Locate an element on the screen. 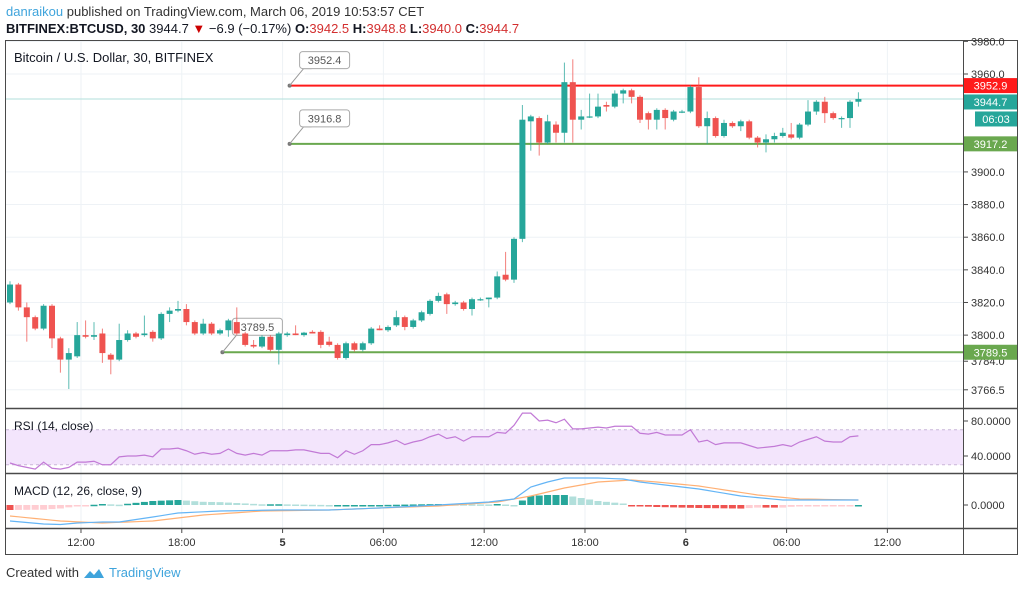 The height and width of the screenshot is (589, 1024). last-price: 3944.7 is located at coordinates (169, 28).